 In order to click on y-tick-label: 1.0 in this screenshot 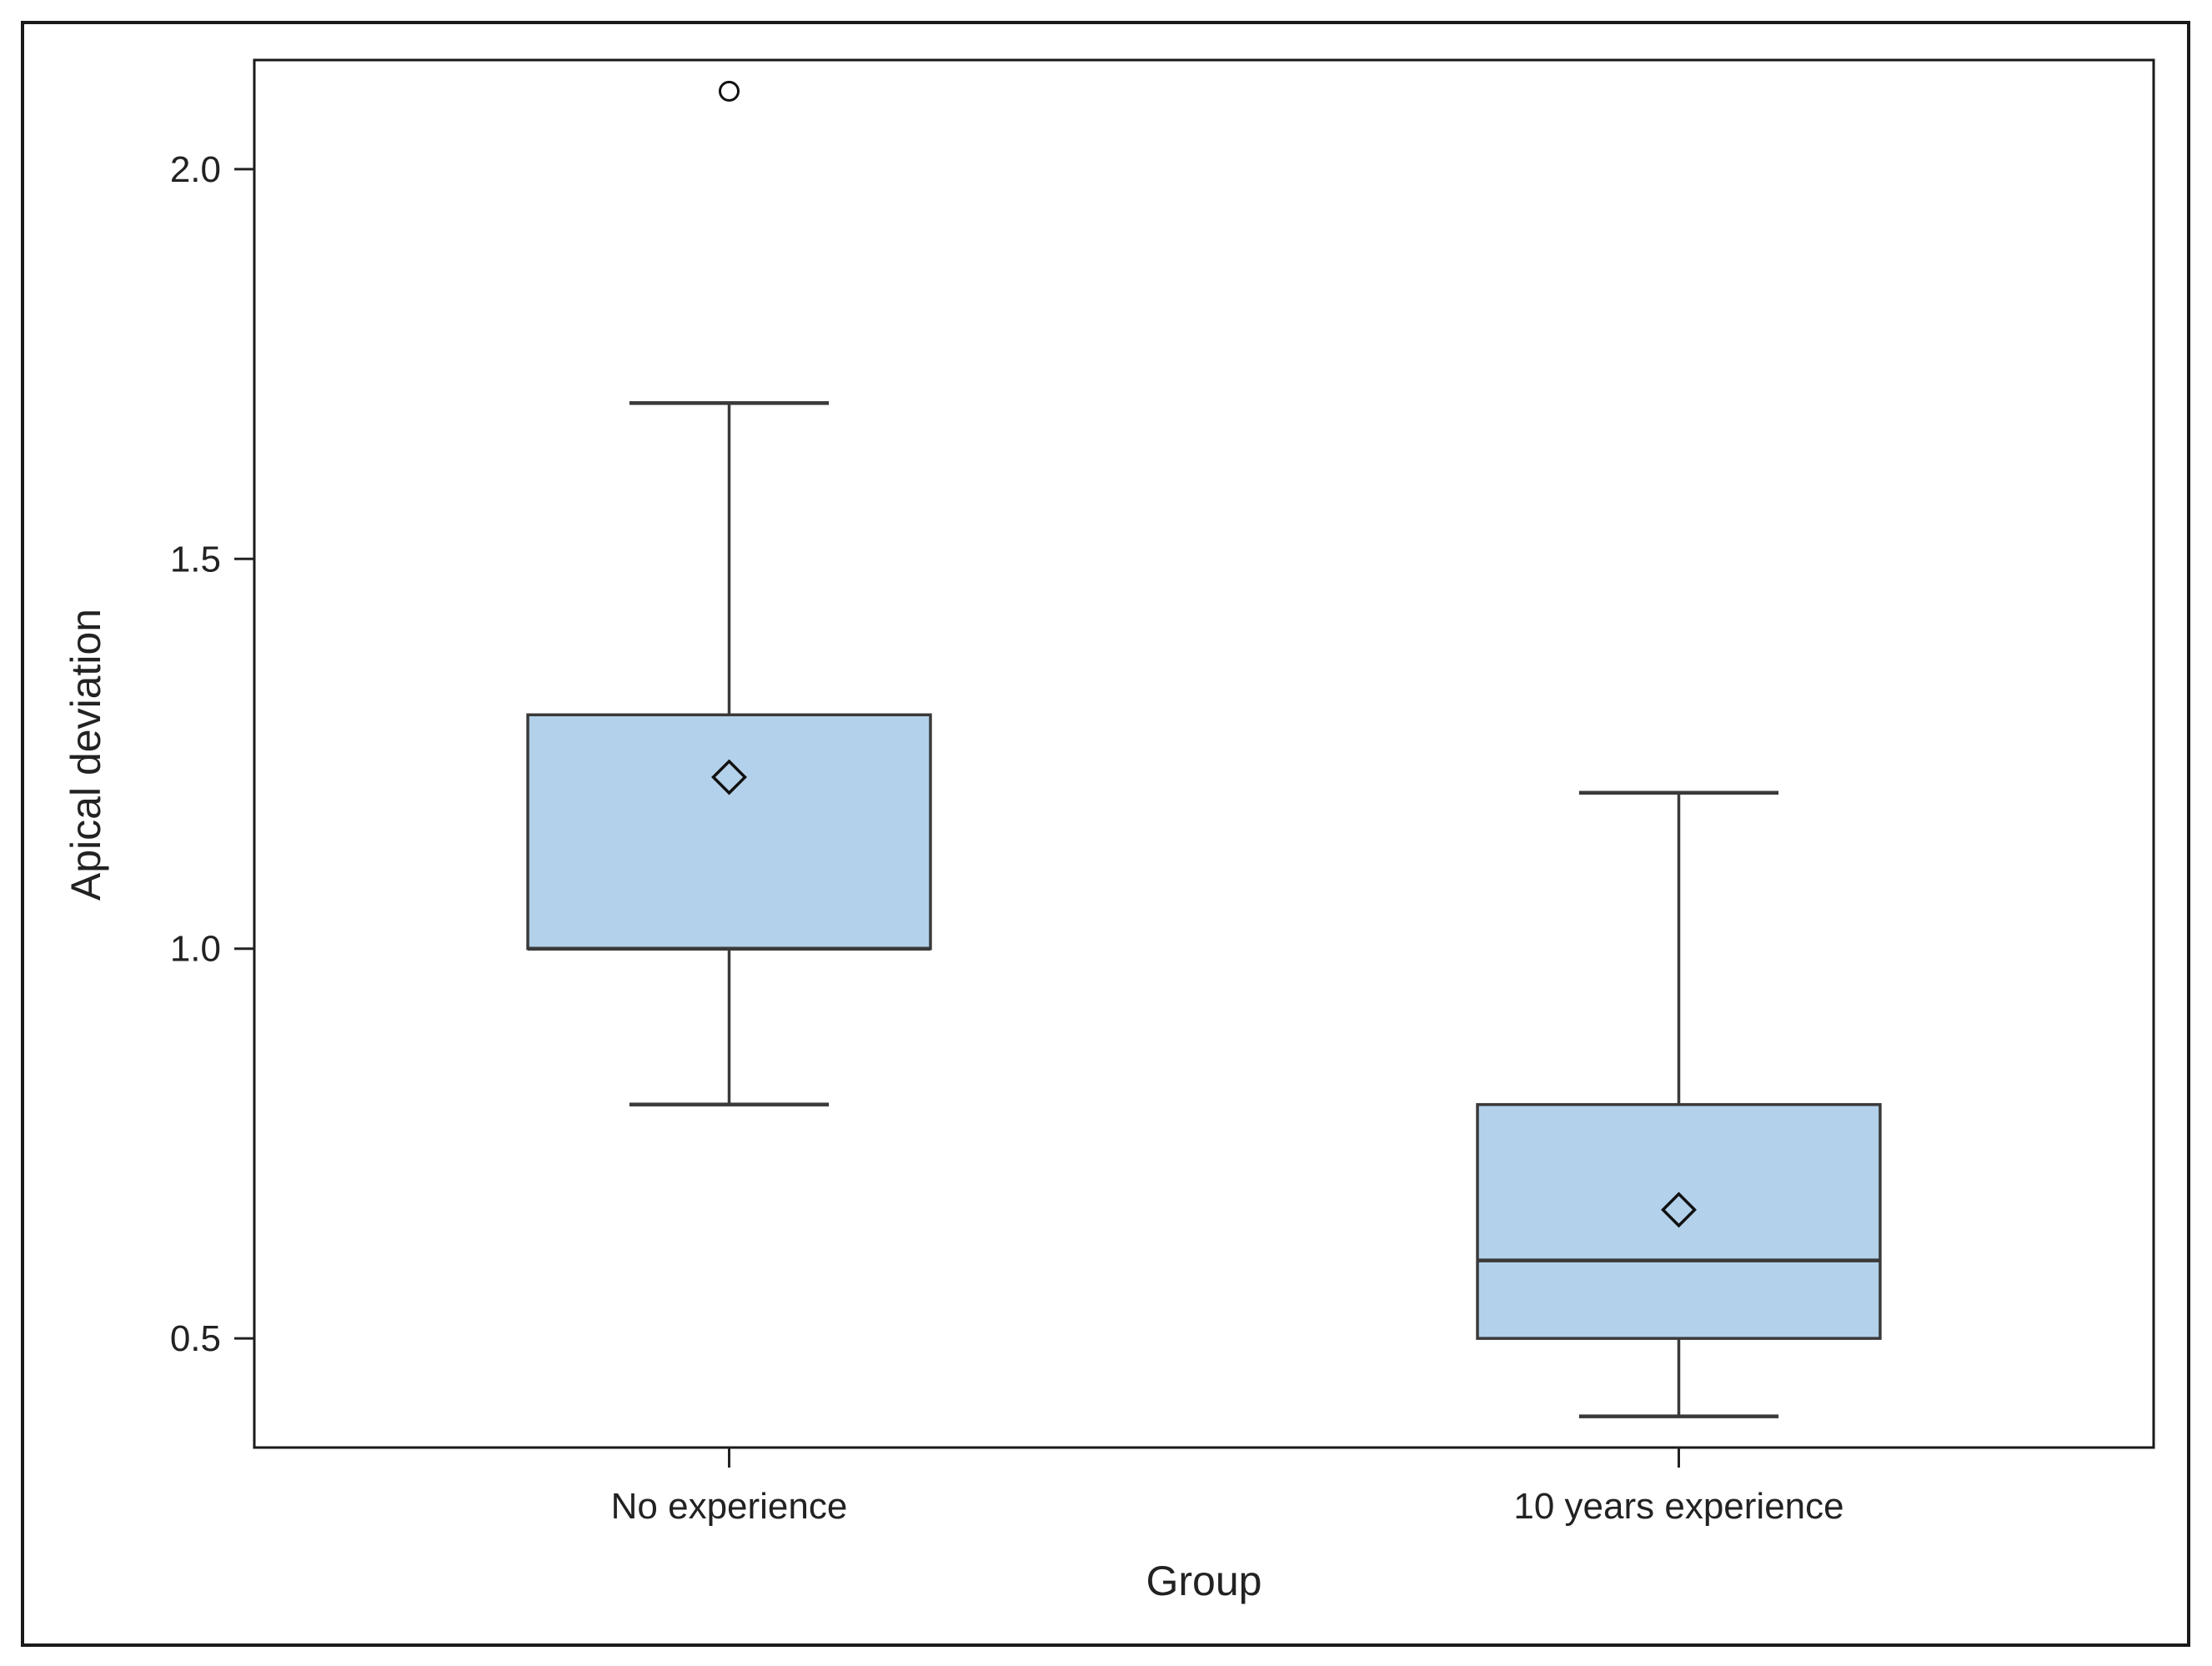, I will do `click(195, 949)`.